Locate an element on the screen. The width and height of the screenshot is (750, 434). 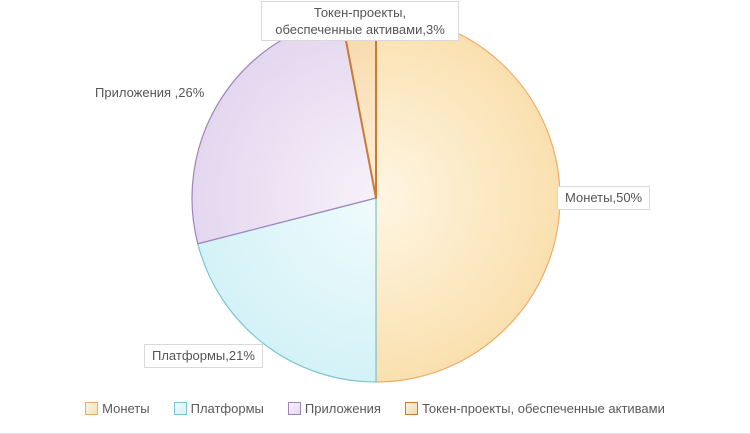
legend-swatch-apps is located at coordinates (294, 408).